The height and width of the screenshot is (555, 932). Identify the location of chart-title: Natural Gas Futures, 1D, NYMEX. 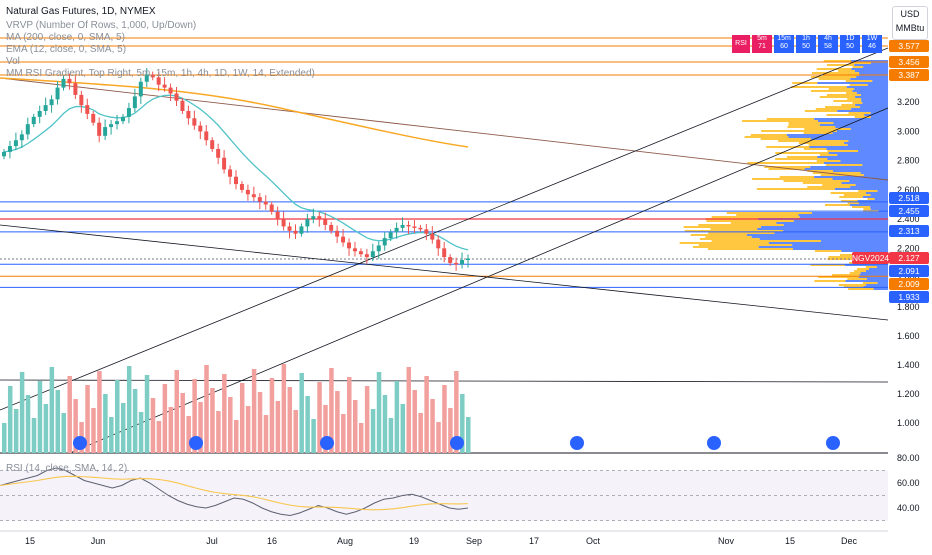
(81, 11).